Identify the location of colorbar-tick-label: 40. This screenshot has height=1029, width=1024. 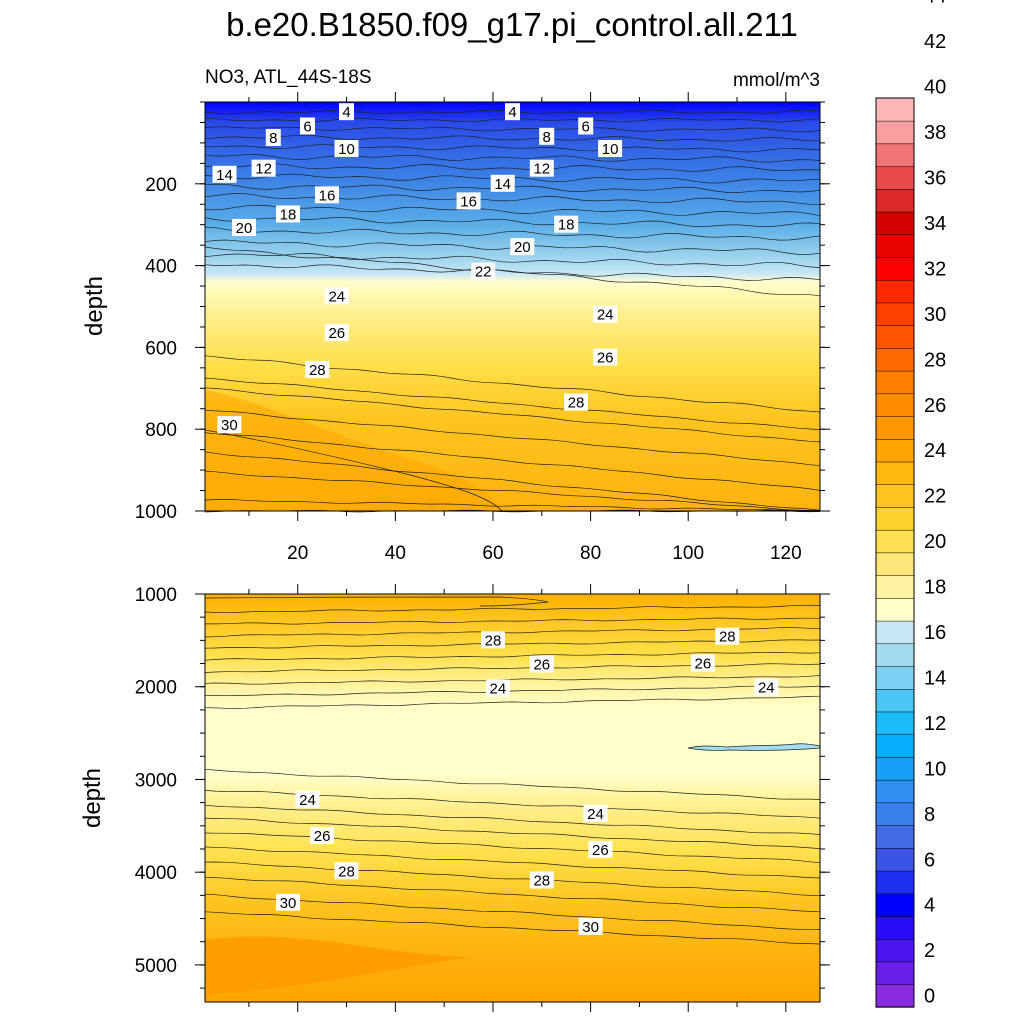
(935, 88).